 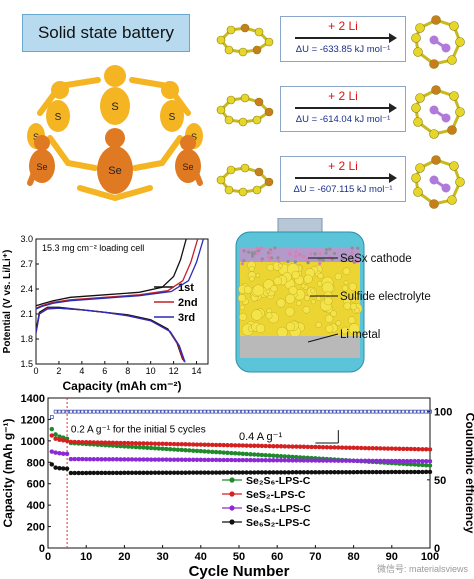 What do you see at coordinates (33, 442) in the screenshot?
I see `y-tick-label: 1000` at bounding box center [33, 442].